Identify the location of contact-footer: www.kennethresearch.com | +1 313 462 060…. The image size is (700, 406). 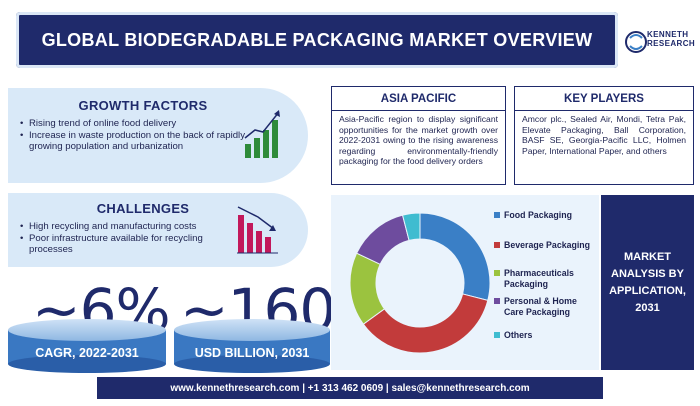
(350, 388).